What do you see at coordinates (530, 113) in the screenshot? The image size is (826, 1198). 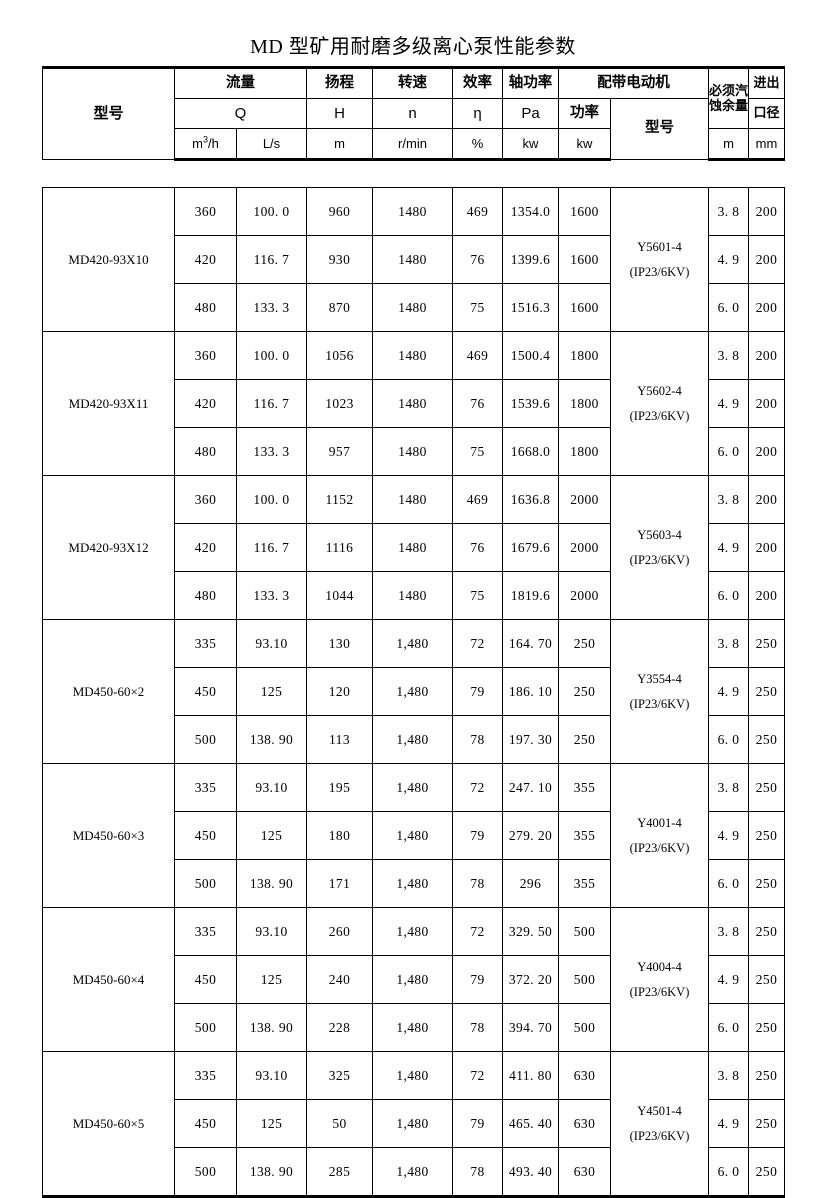 I see `header-shaft-power-symbol: Pa` at bounding box center [530, 113].